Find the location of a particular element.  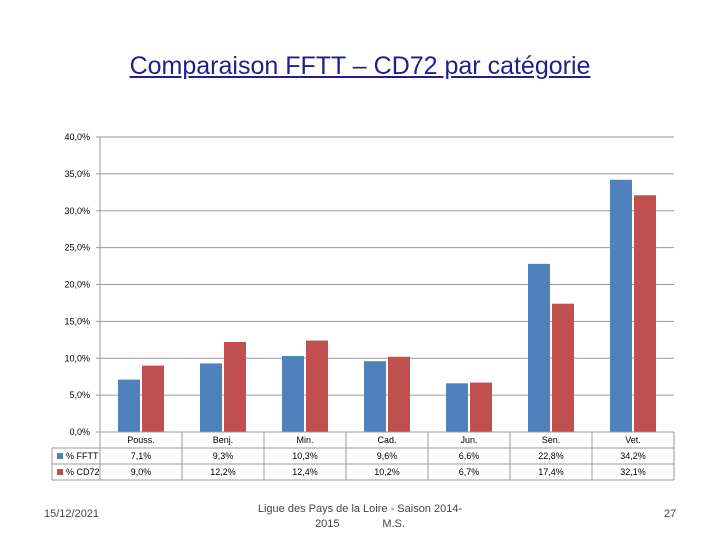

y-tick-label: 25,0% is located at coordinates (77, 248).